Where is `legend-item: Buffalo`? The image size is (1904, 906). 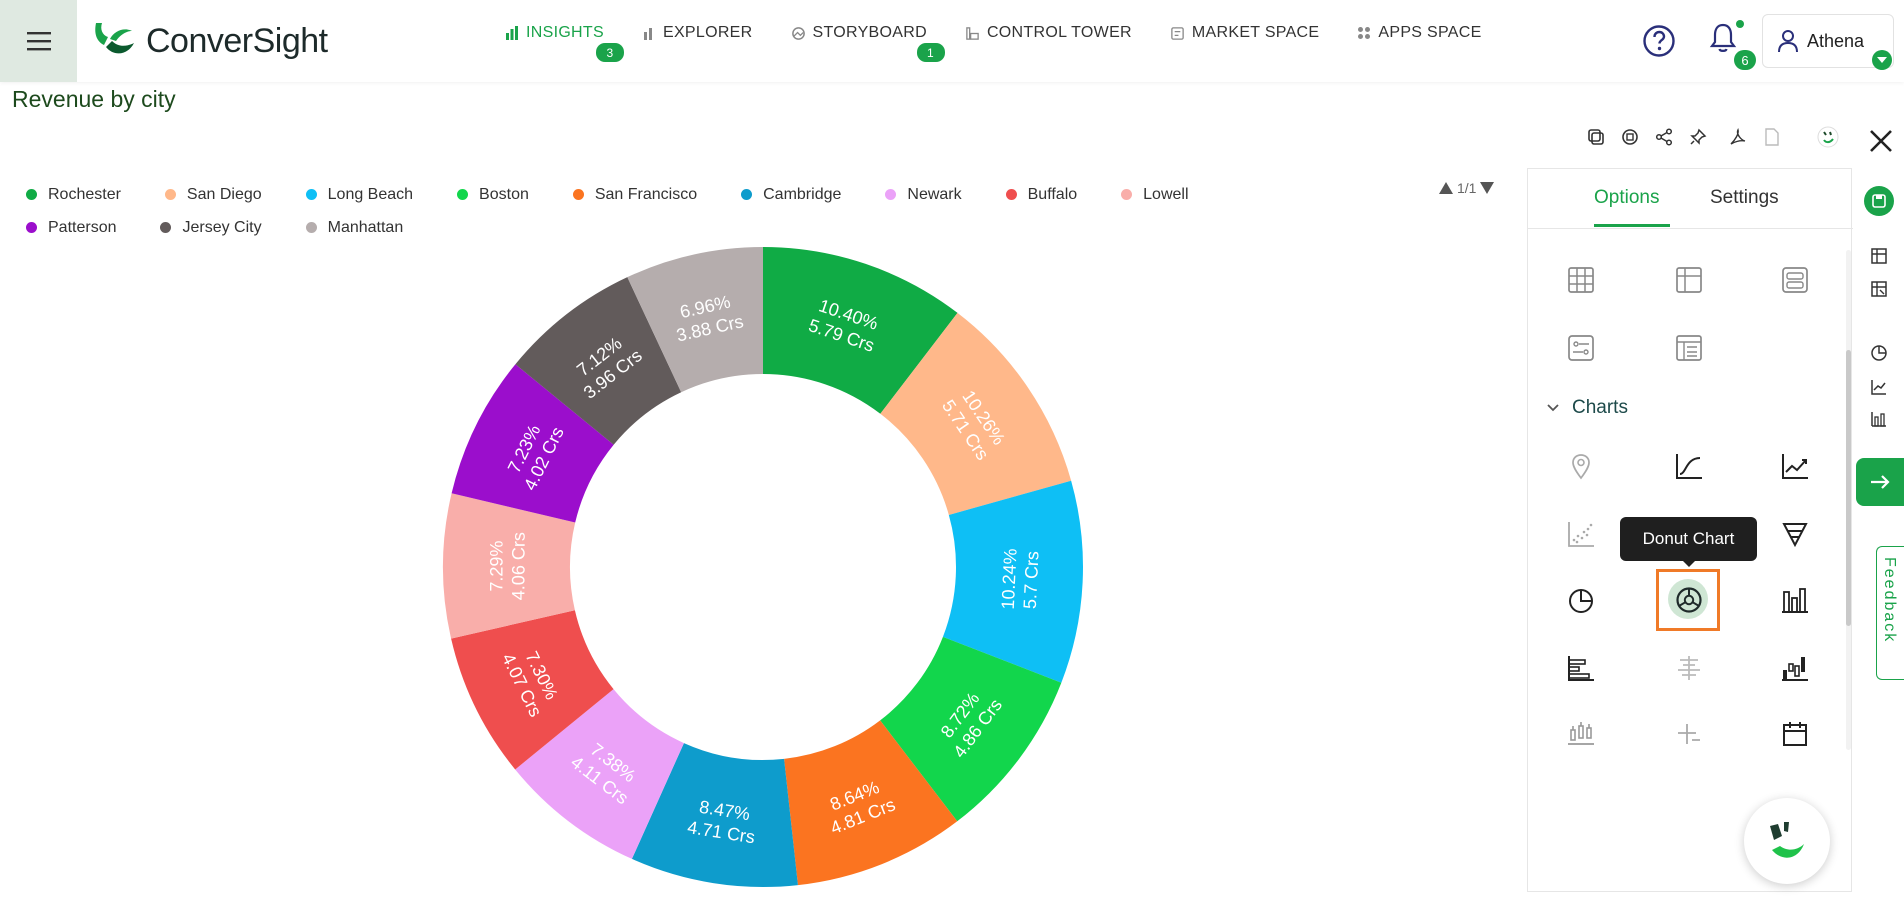 legend-item: Buffalo is located at coordinates (1041, 195).